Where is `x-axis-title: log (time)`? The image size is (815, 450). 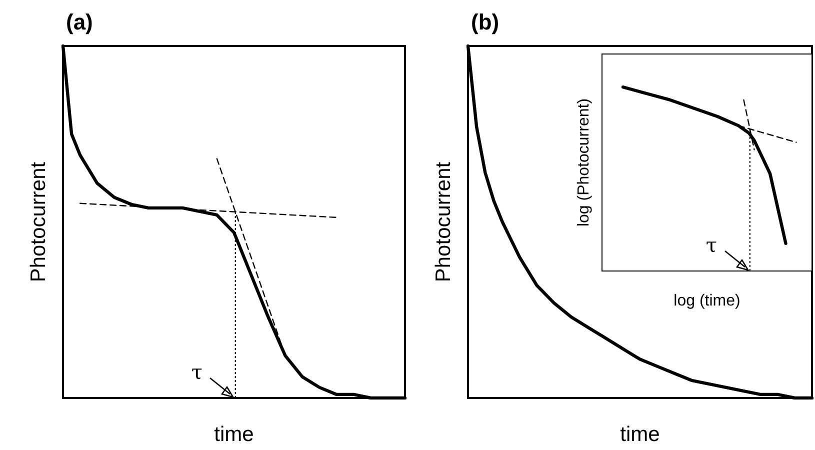
x-axis-title: log (time) is located at coordinates (707, 301).